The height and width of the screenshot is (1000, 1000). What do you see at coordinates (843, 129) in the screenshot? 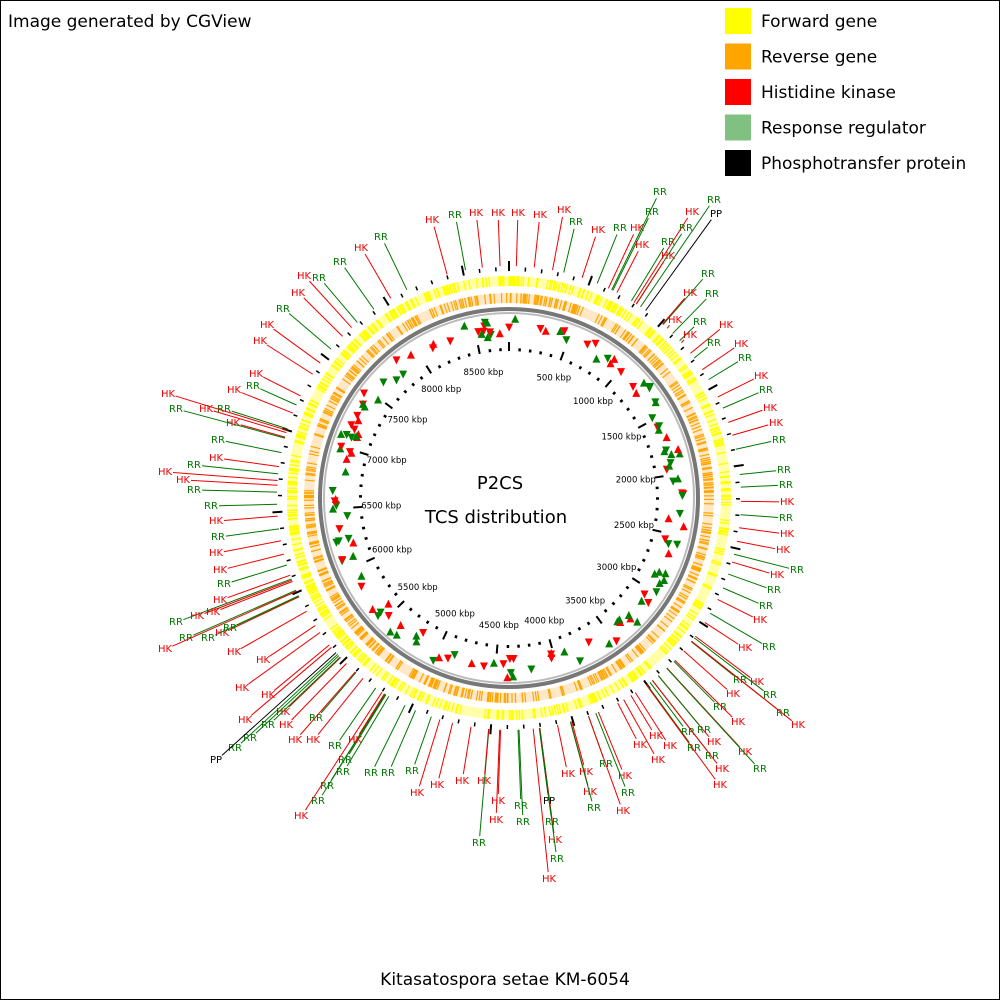
I see `legend-label: Response regulator` at bounding box center [843, 129].